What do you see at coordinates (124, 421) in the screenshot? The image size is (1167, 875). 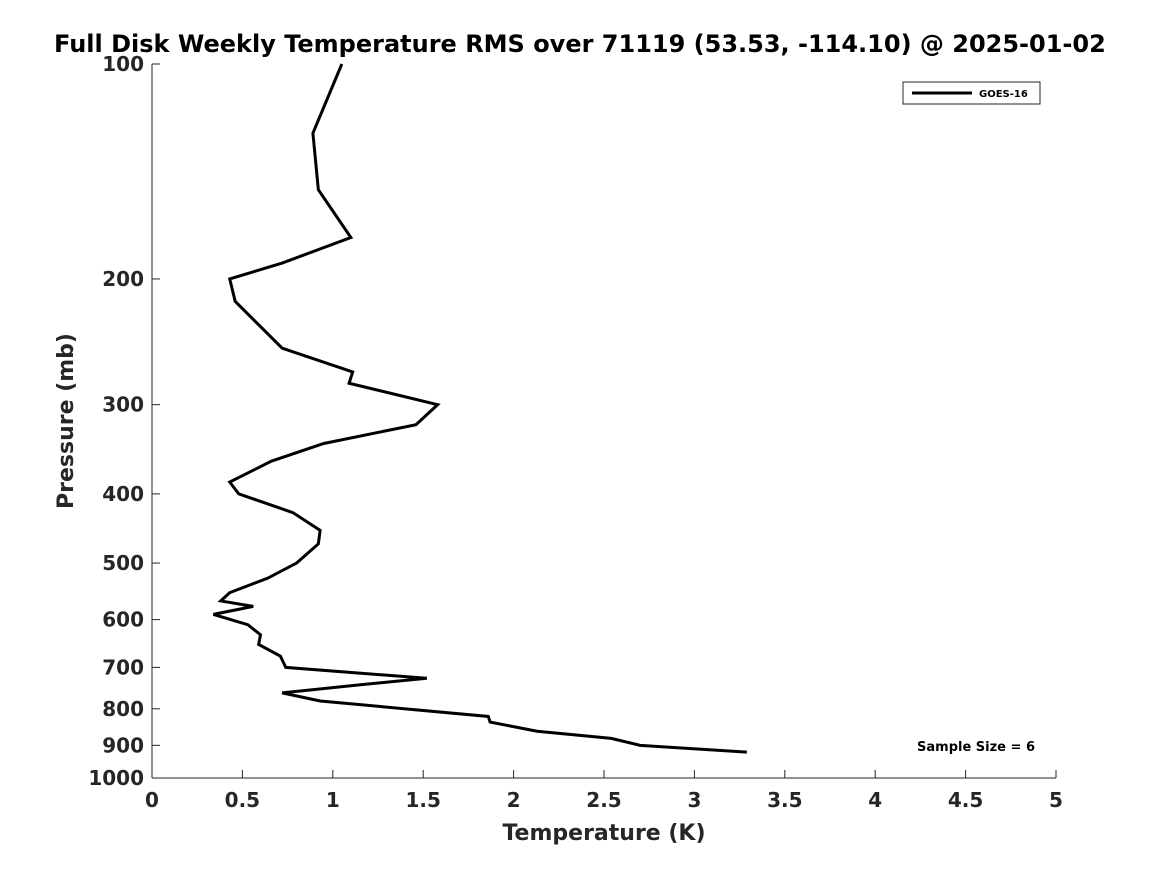 I see `y-ticks: 100 200 300 400 500 600 700 800 900 1000` at bounding box center [124, 421].